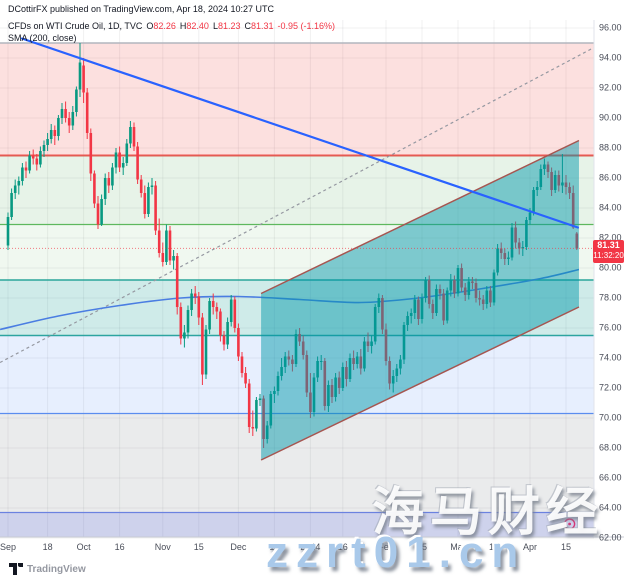  What do you see at coordinates (396, 552) in the screenshot?
I see `watermark-url: zzrt01.cn` at bounding box center [396, 552].